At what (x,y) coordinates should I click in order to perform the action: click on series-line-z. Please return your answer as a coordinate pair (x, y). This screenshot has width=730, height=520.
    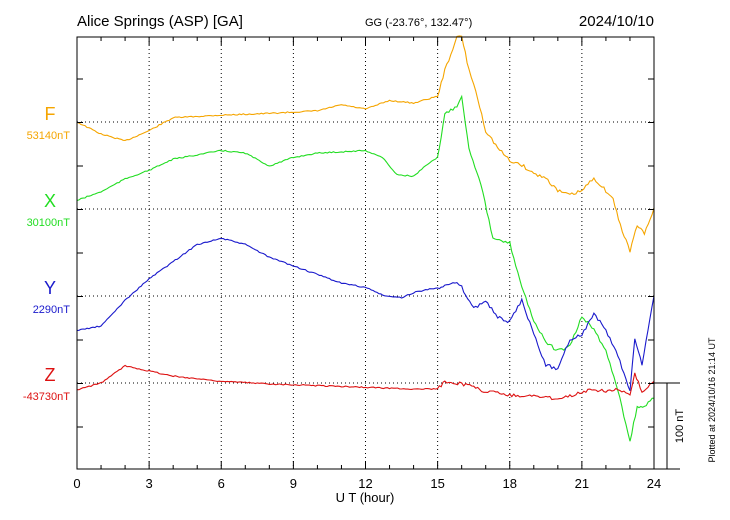
    Looking at the image, I should click on (366, 382).